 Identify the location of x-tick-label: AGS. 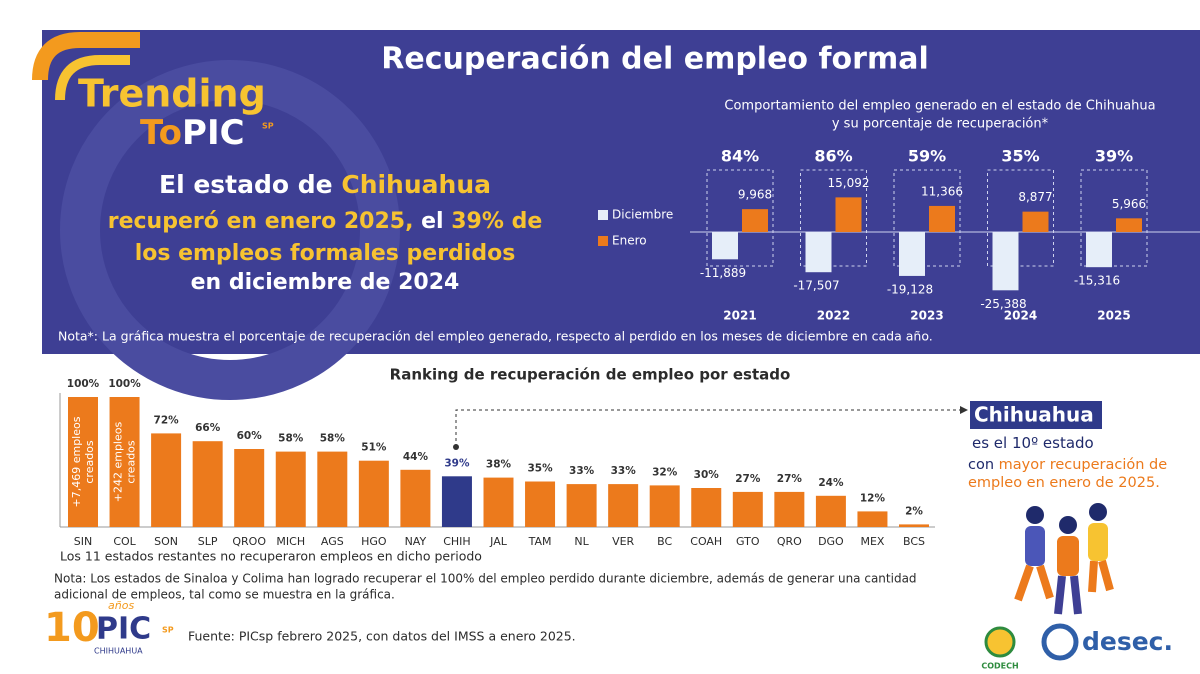
(332, 541).